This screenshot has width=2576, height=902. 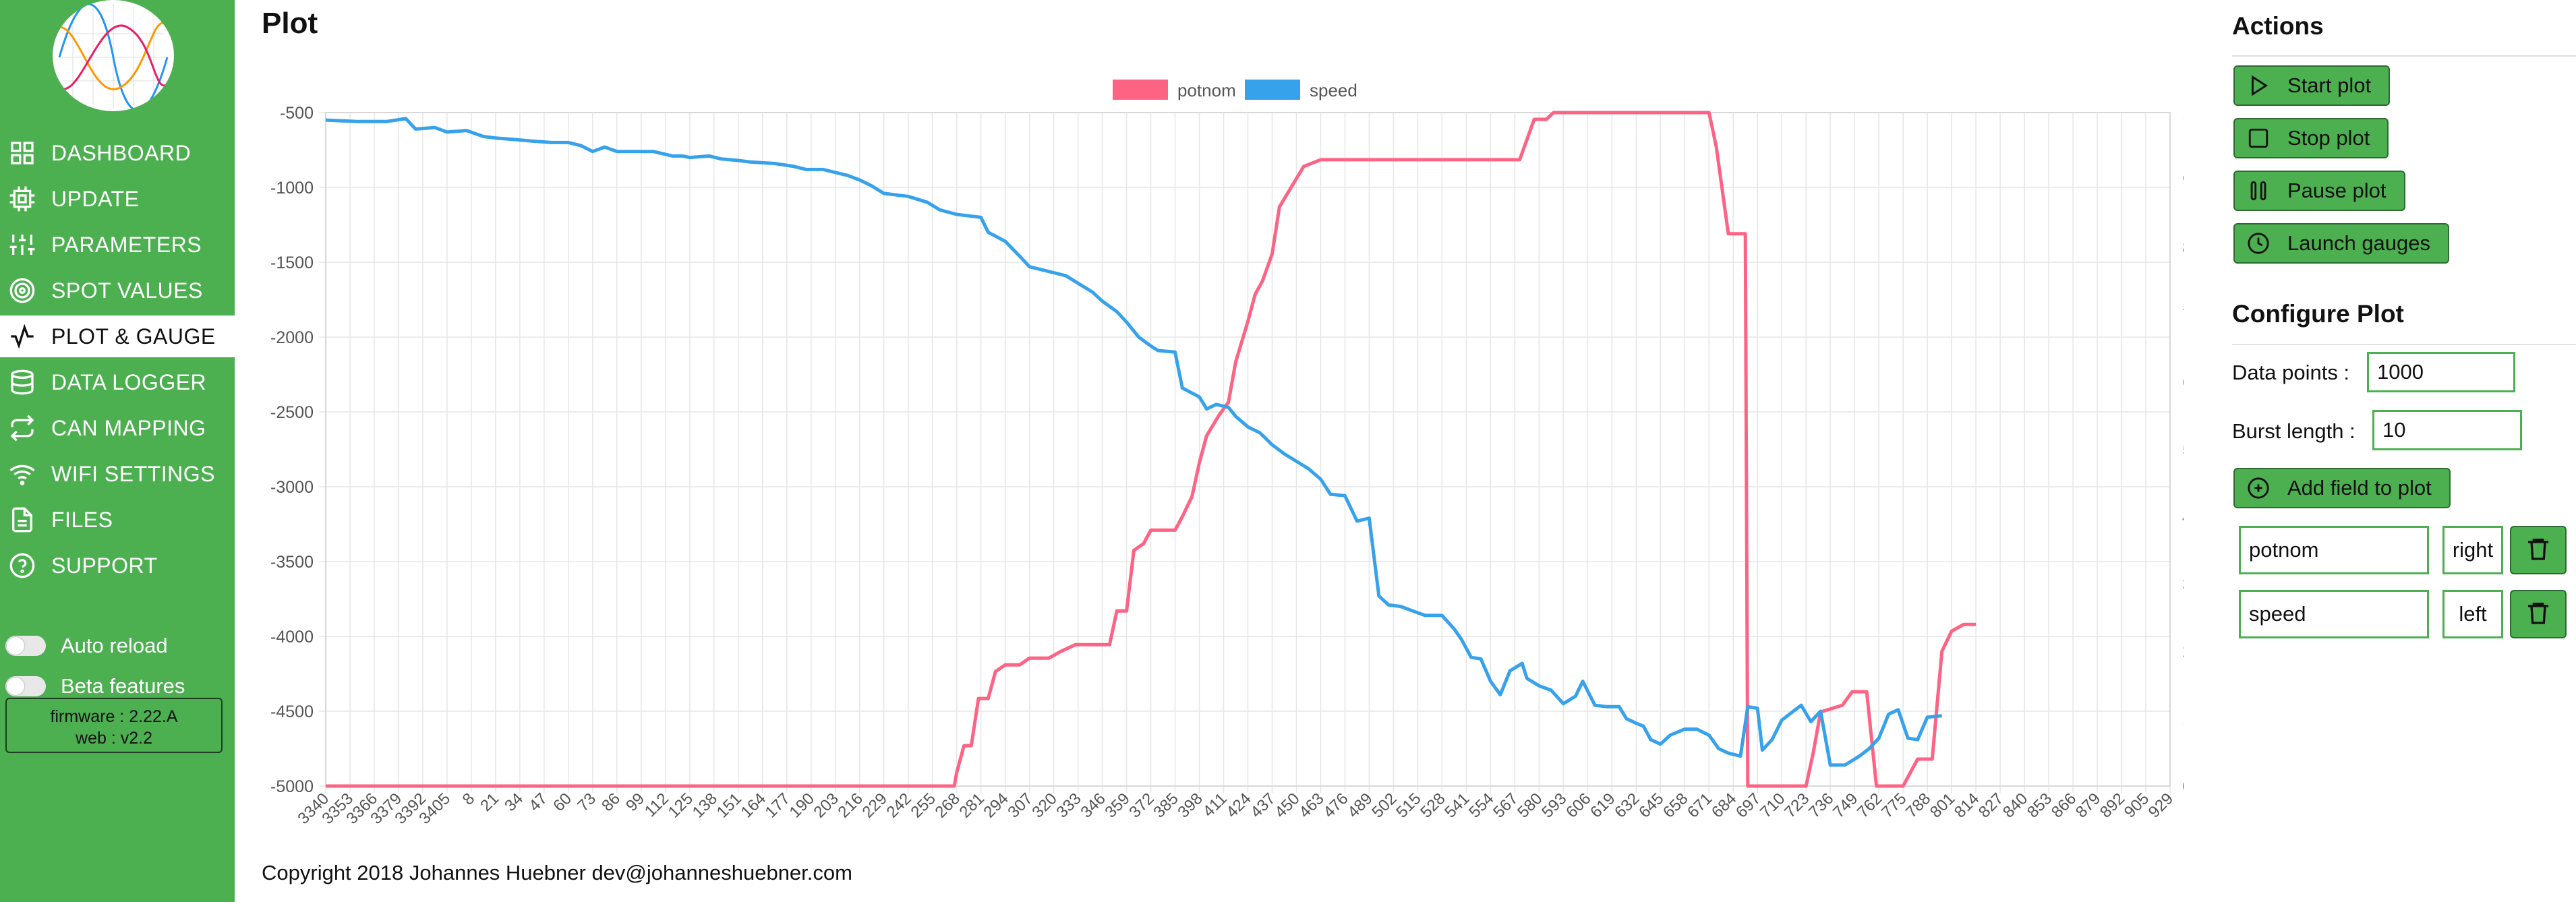 What do you see at coordinates (113, 55) in the screenshot?
I see `logo` at bounding box center [113, 55].